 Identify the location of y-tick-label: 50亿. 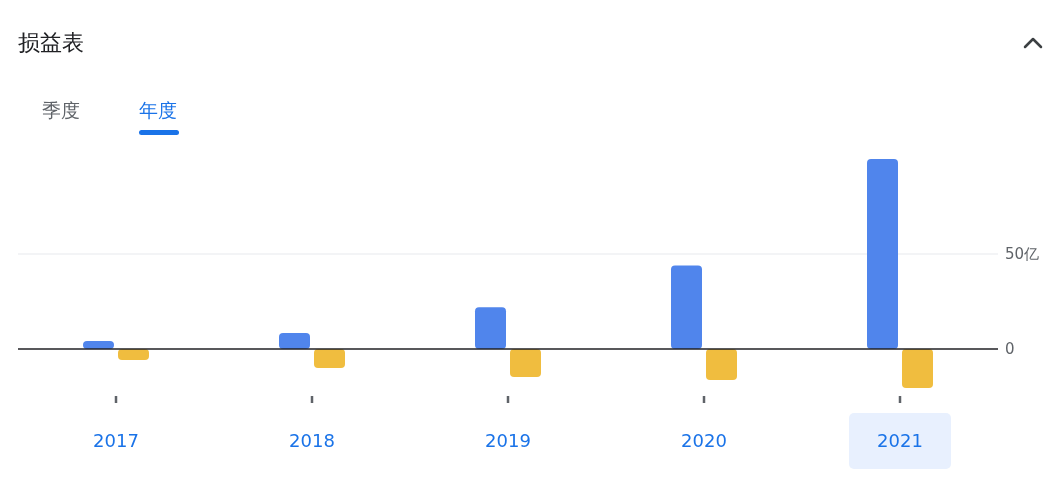
(1022, 254).